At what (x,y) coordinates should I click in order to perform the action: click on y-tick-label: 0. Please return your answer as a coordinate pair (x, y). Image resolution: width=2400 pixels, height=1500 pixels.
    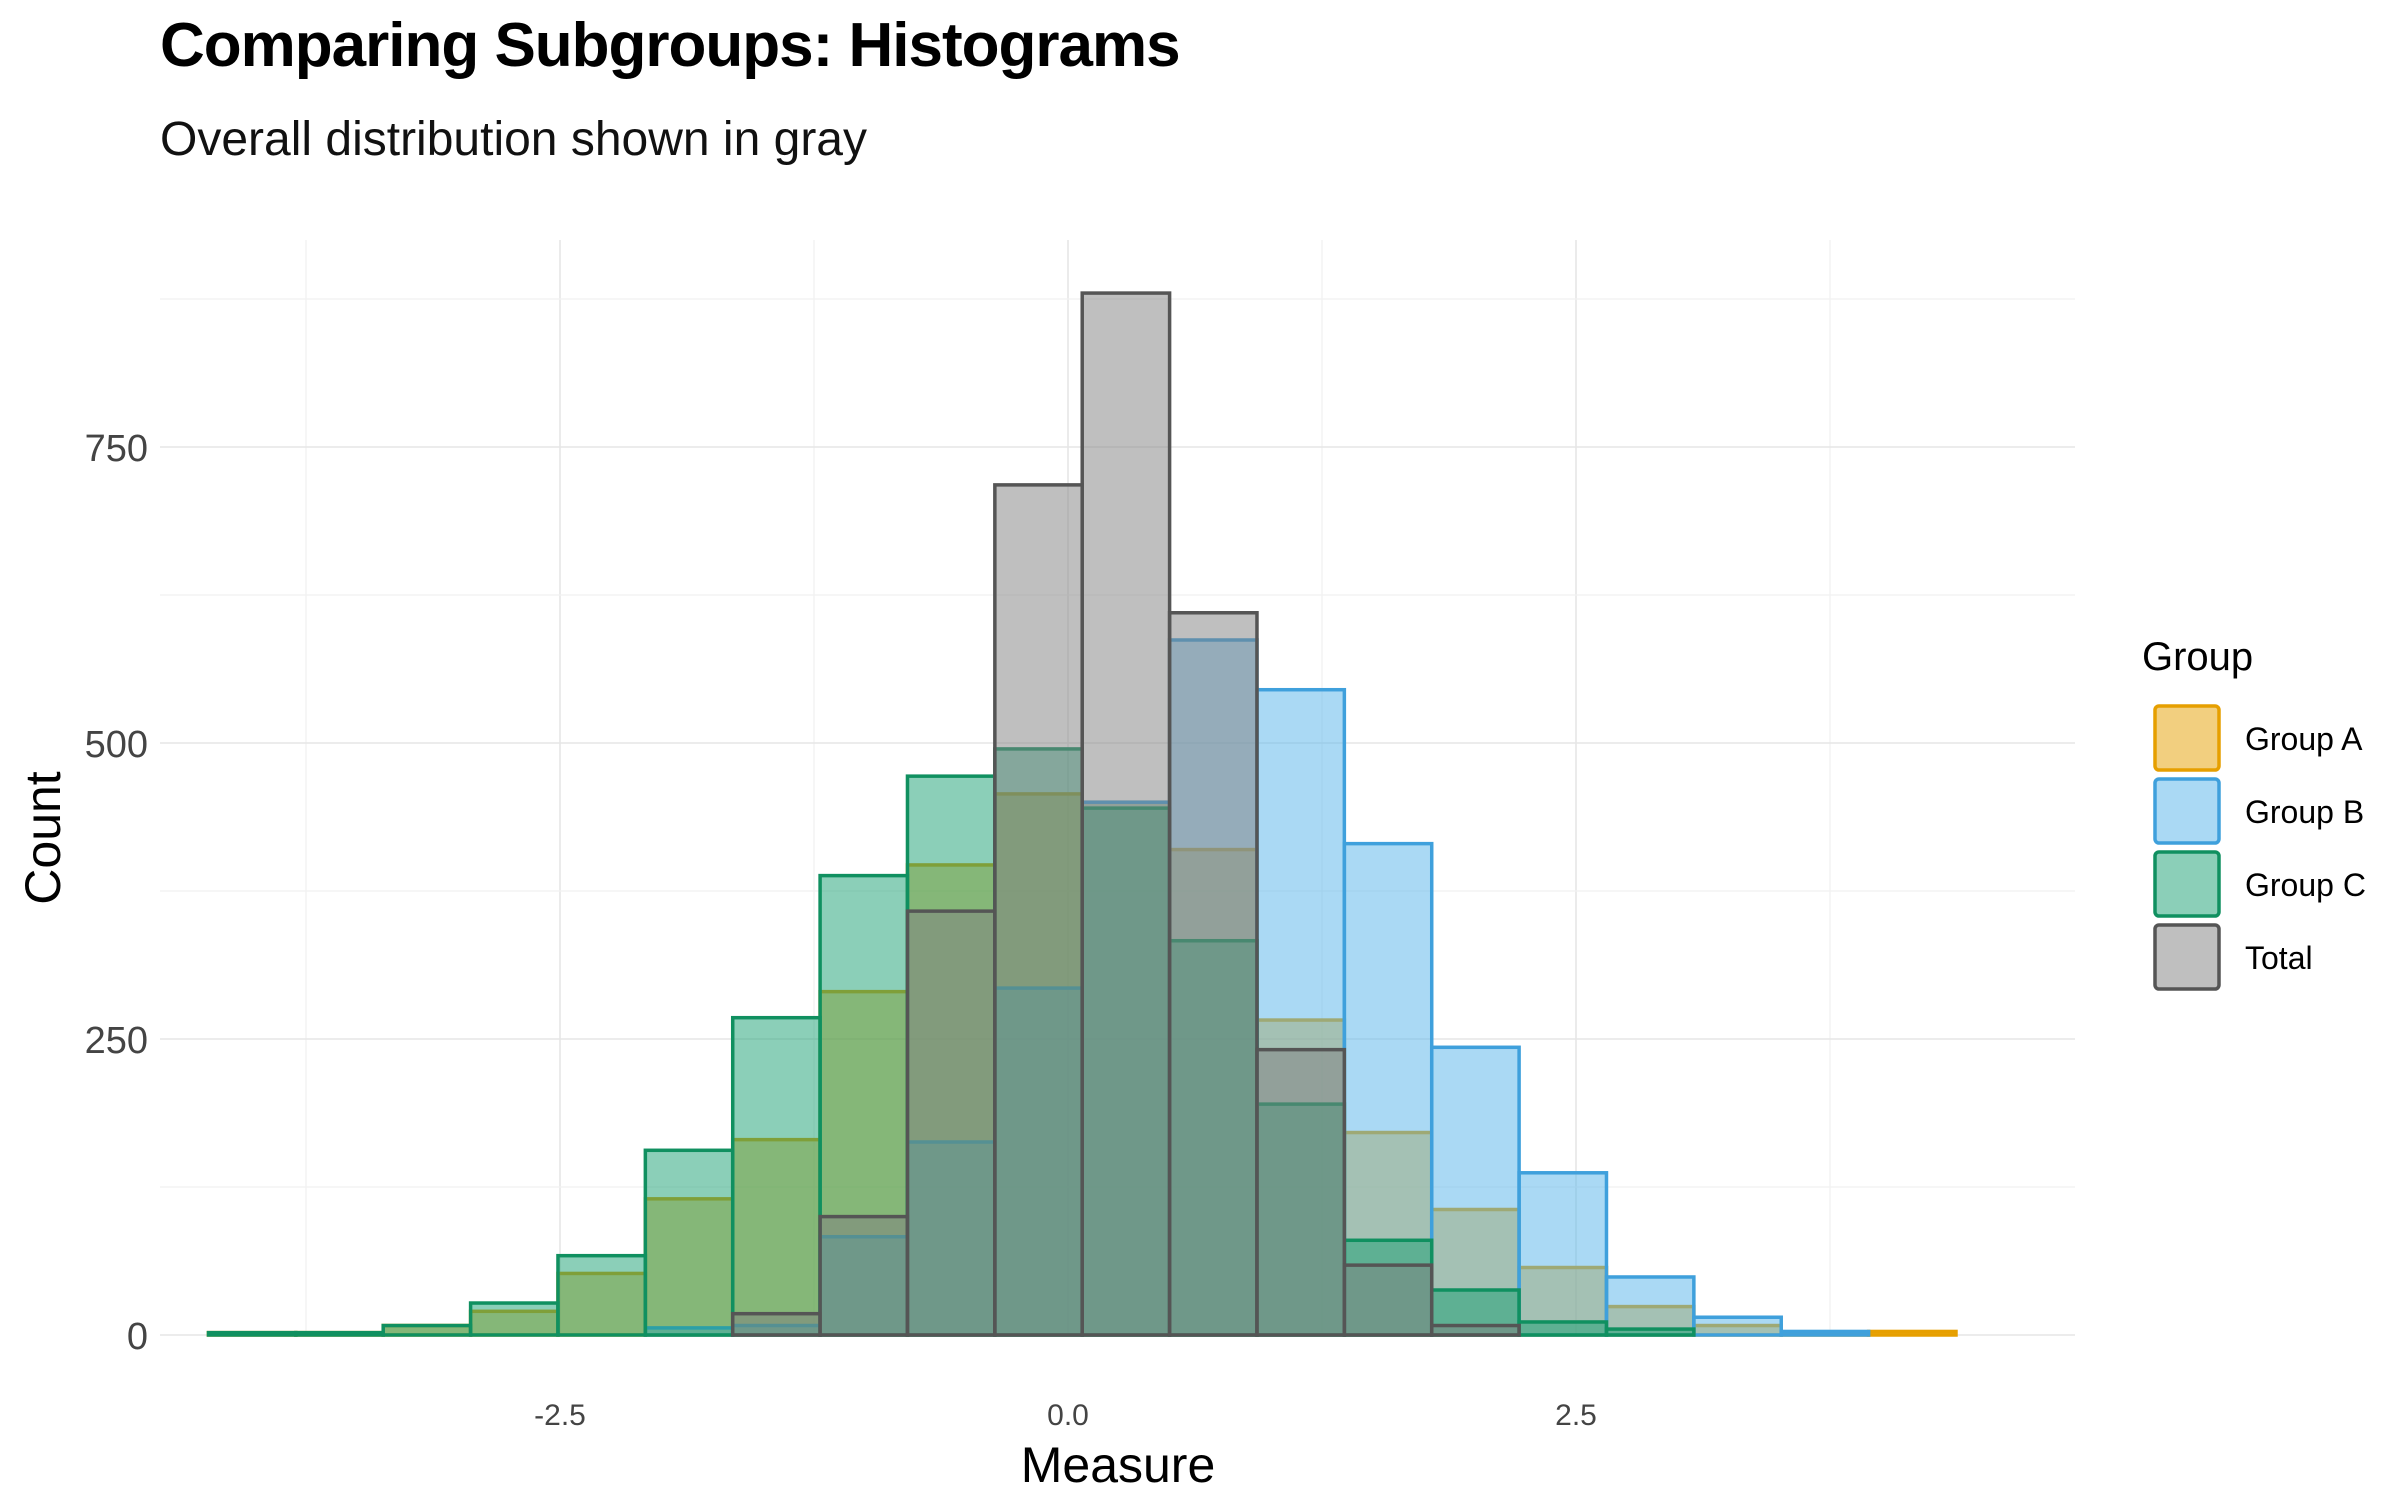
    Looking at the image, I should click on (137, 1337).